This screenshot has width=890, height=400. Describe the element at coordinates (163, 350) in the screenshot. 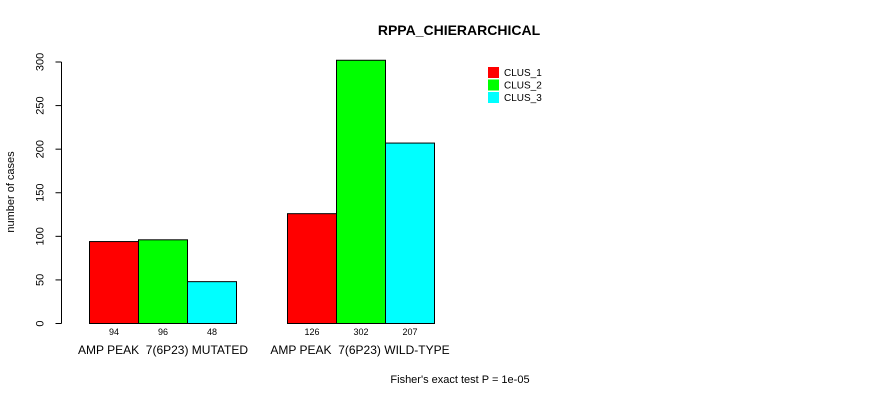

I see `group-label: AMP PEAK 7(6P23) MUTATED` at that location.